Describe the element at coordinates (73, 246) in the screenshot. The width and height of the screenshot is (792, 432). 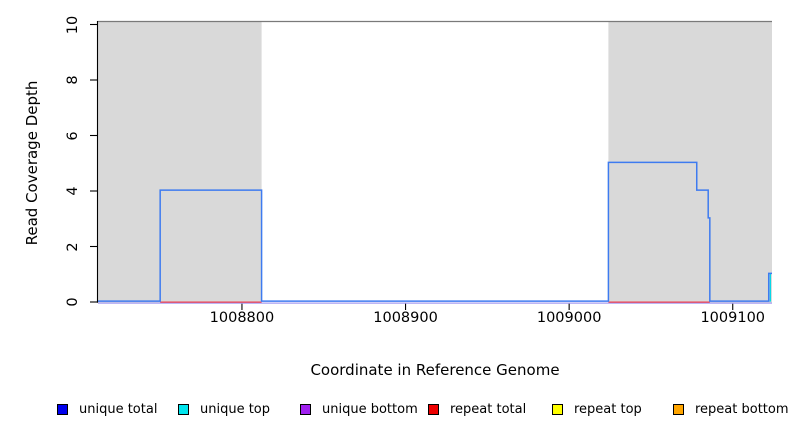
I see `y-tick-label: 2` at that location.